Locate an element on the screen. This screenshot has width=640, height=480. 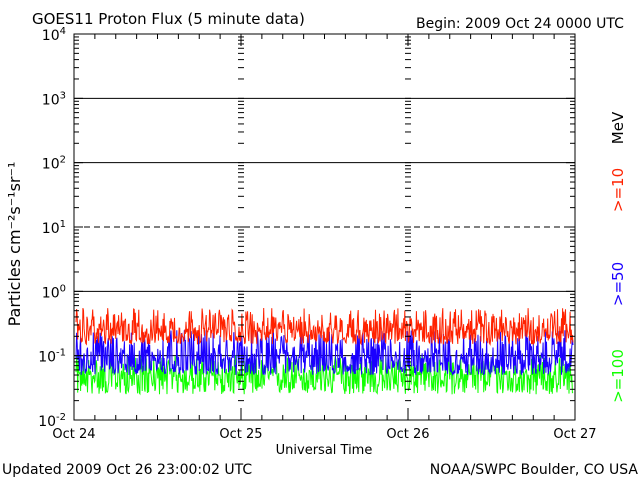
y-tick-label: 10⁰ is located at coordinates (54, 292).